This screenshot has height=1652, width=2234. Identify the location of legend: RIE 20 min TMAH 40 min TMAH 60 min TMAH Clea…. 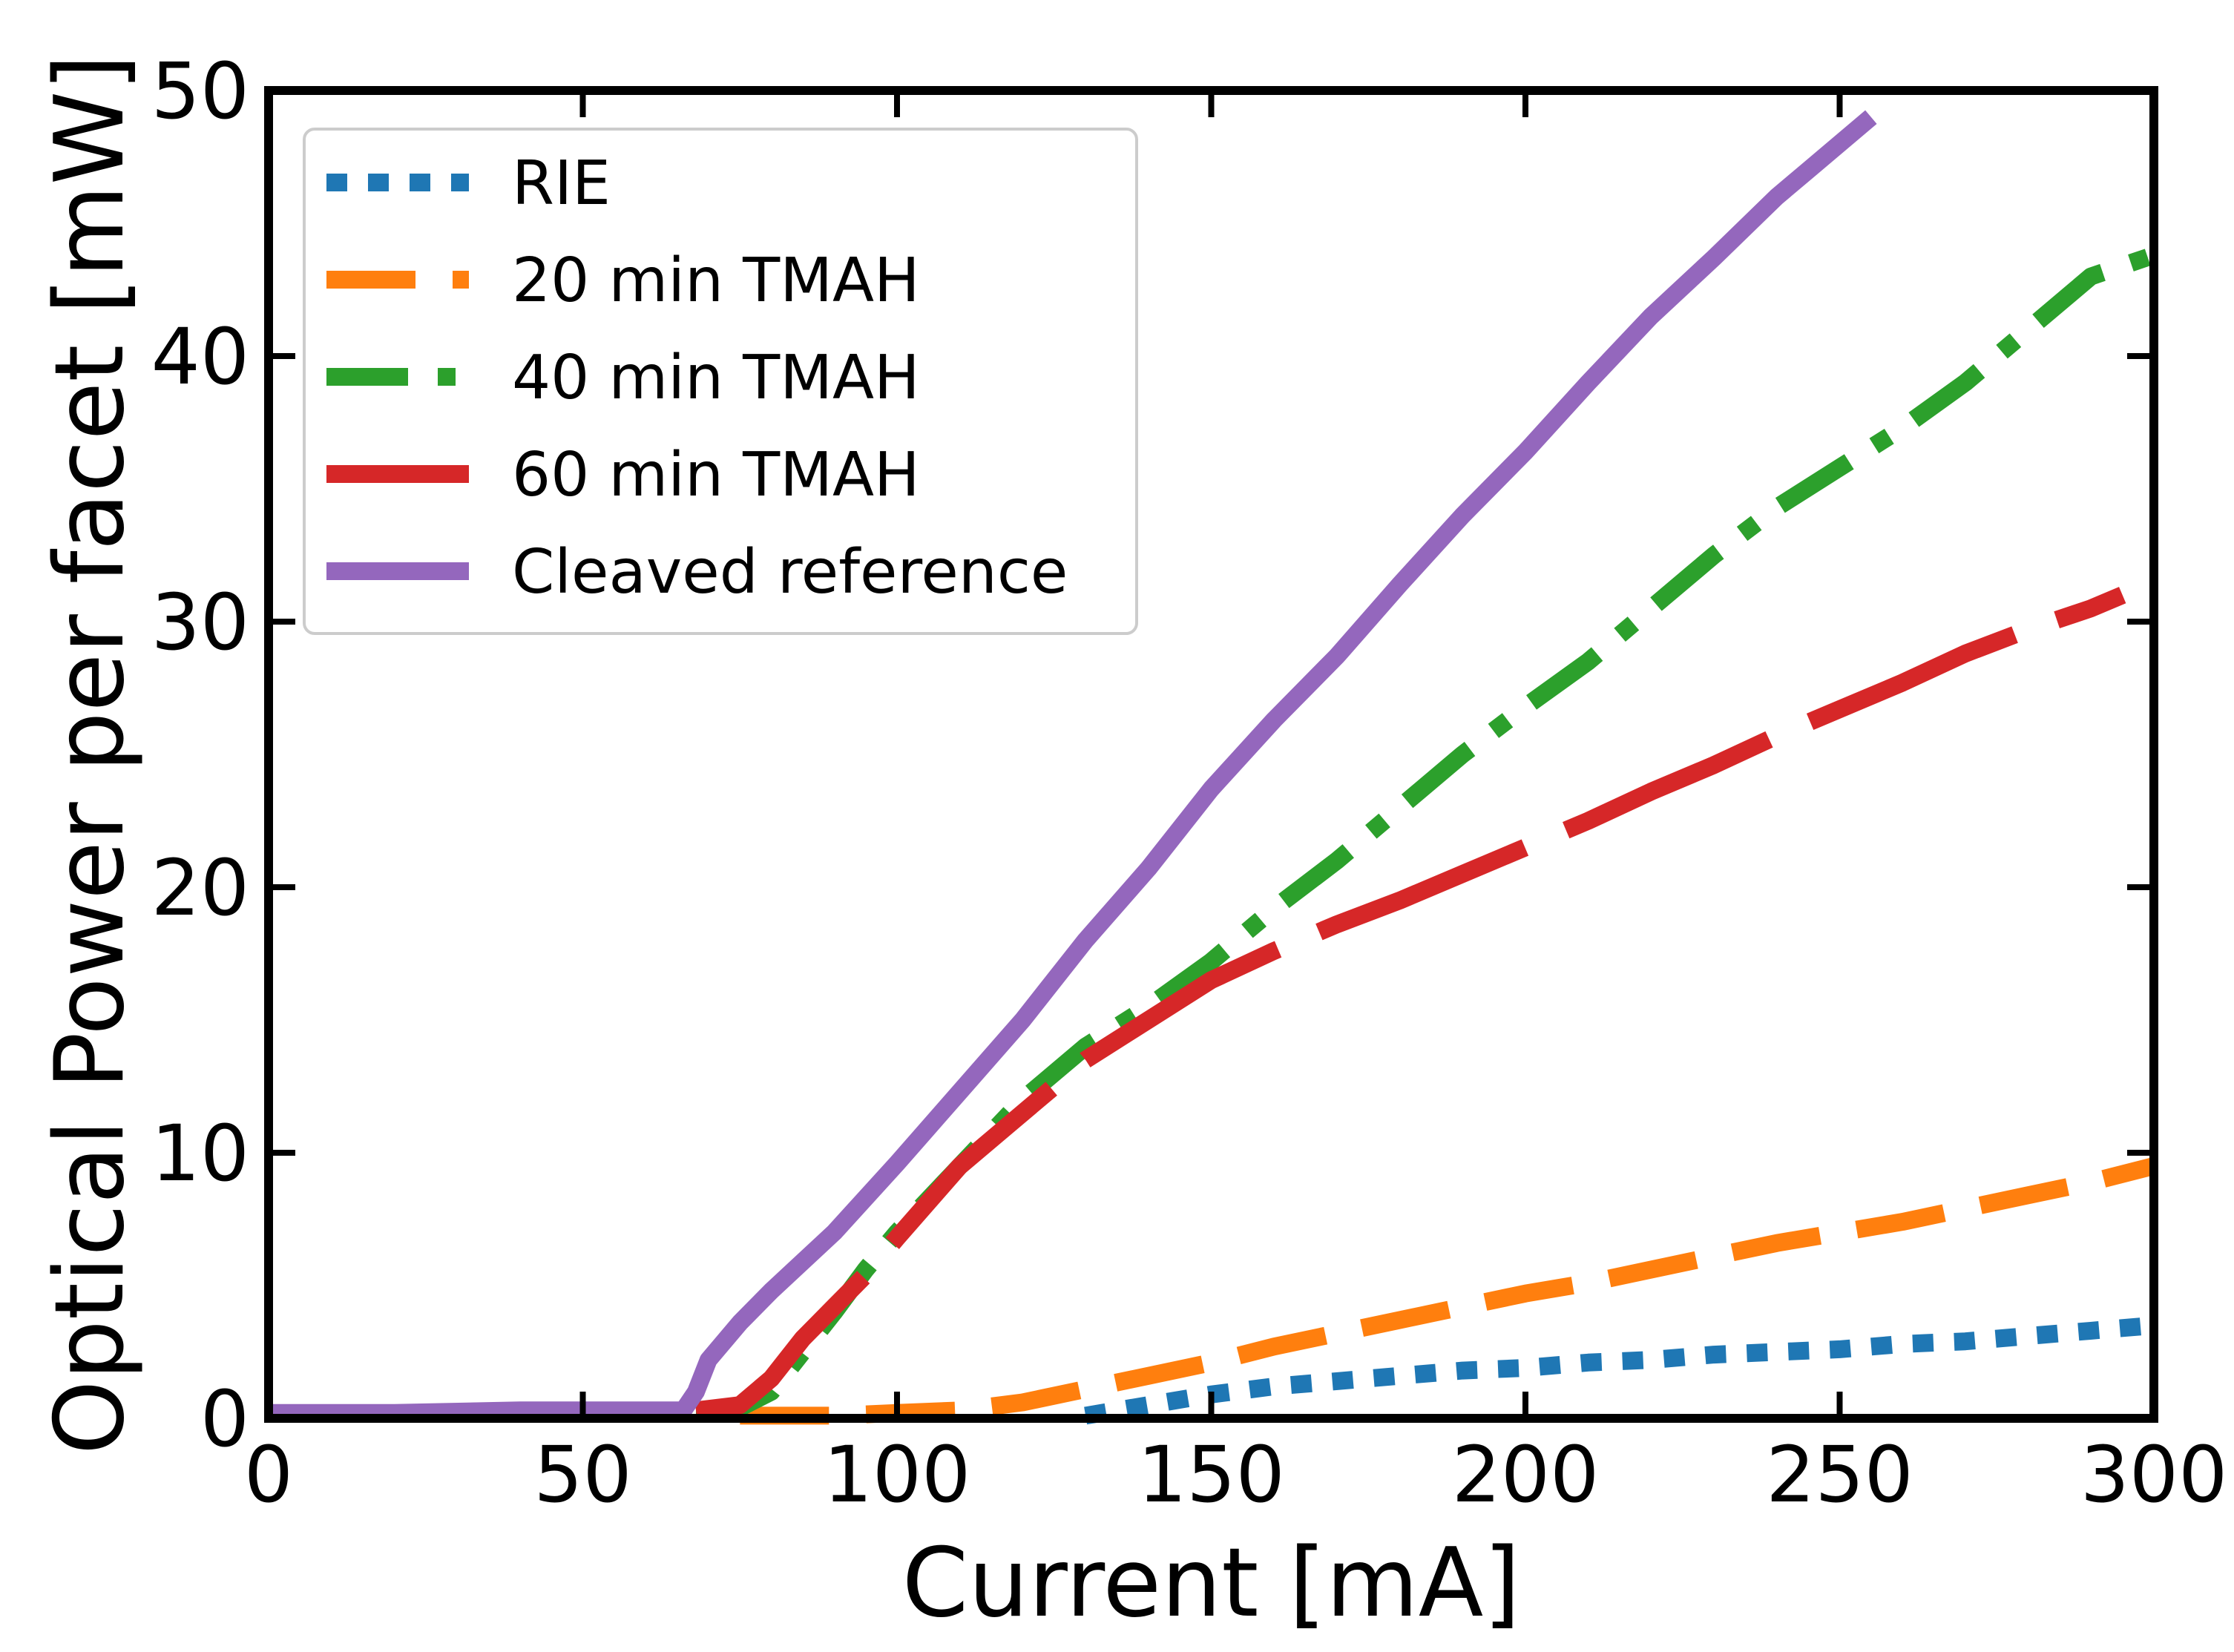
(720, 381).